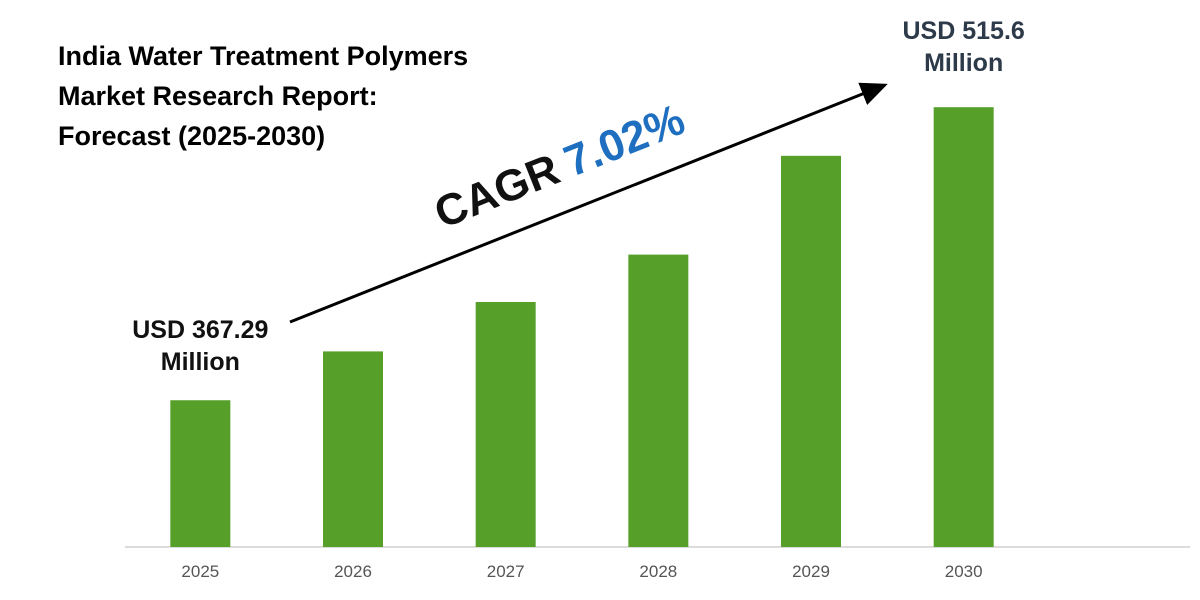  Describe the element at coordinates (506, 571) in the screenshot. I see `x-tick-label: 2027` at that location.